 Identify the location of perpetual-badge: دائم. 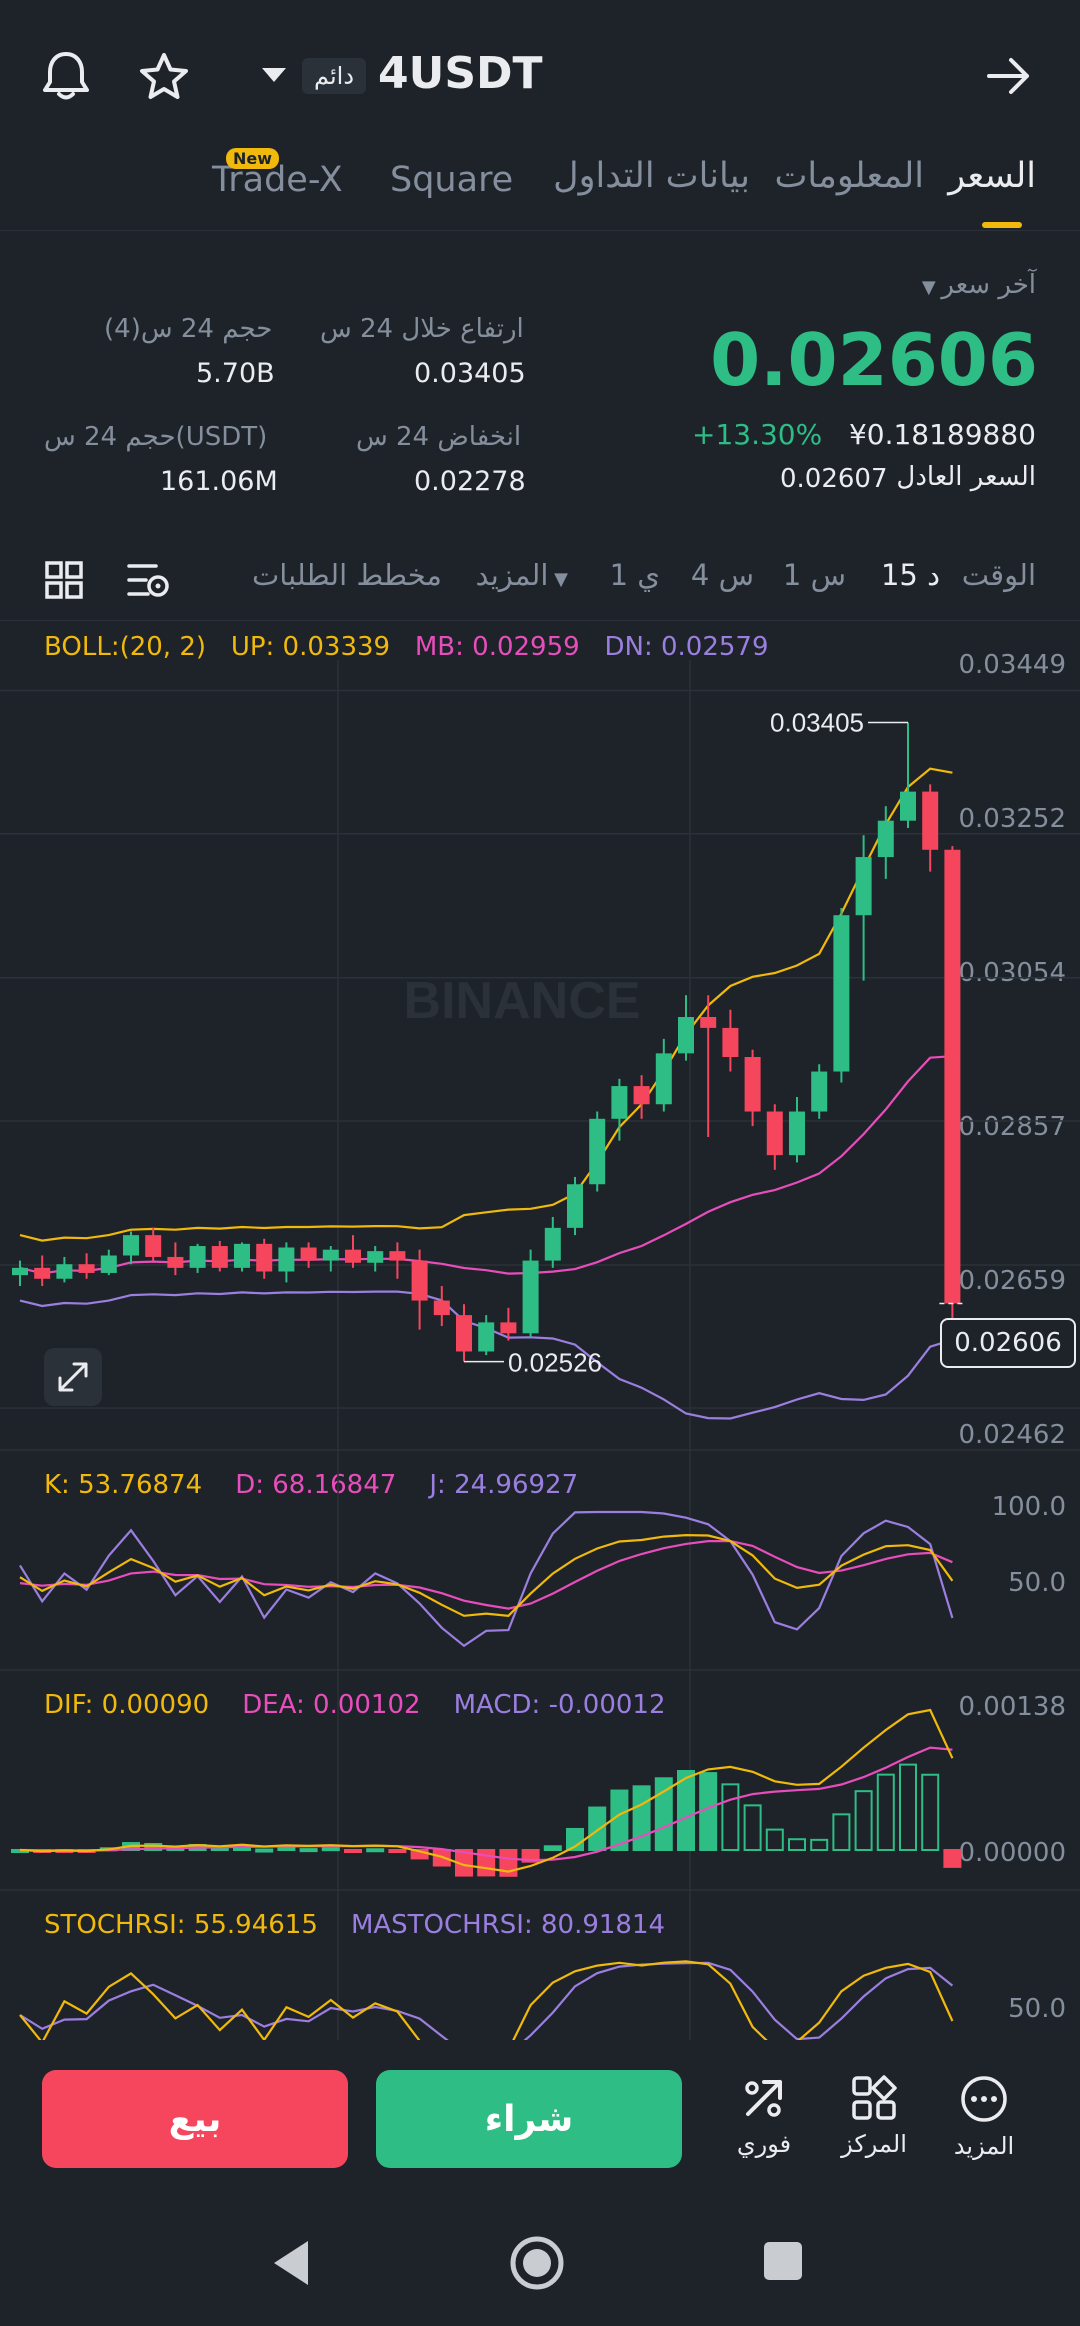
(334, 76).